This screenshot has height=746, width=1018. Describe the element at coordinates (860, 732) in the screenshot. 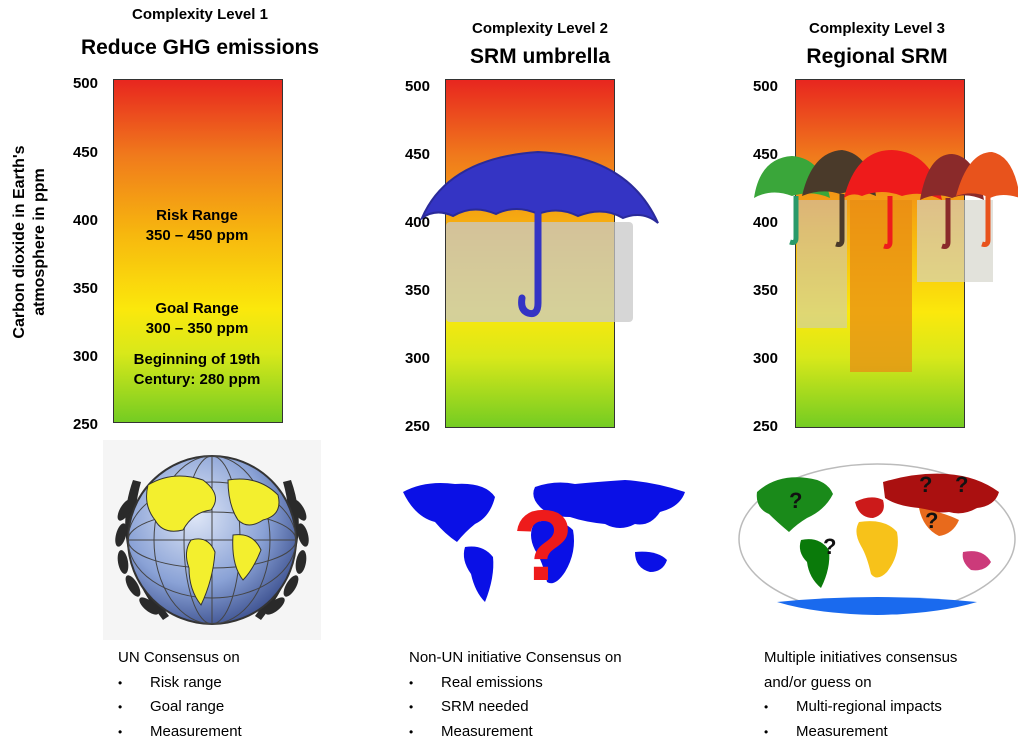

I see `panel3-bullet: Measurement` at that location.